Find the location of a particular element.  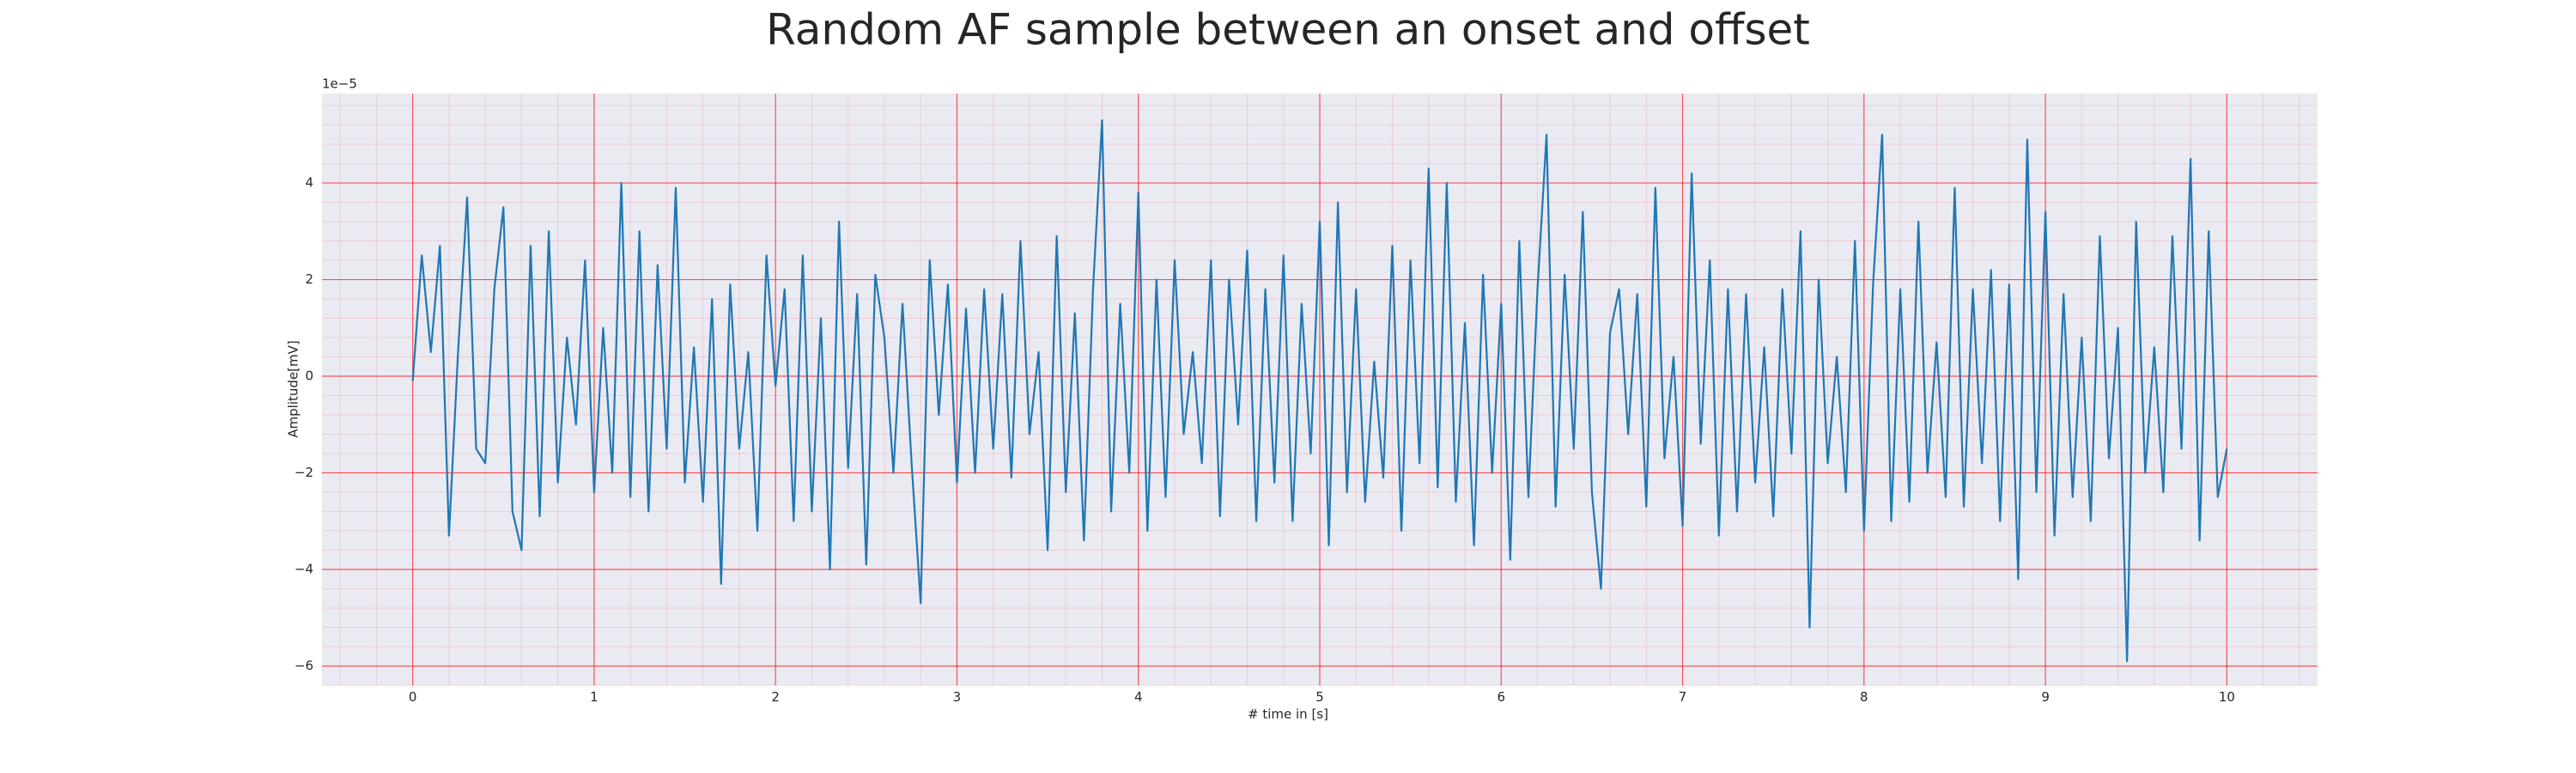

x-tick-label: 2 is located at coordinates (775, 697).